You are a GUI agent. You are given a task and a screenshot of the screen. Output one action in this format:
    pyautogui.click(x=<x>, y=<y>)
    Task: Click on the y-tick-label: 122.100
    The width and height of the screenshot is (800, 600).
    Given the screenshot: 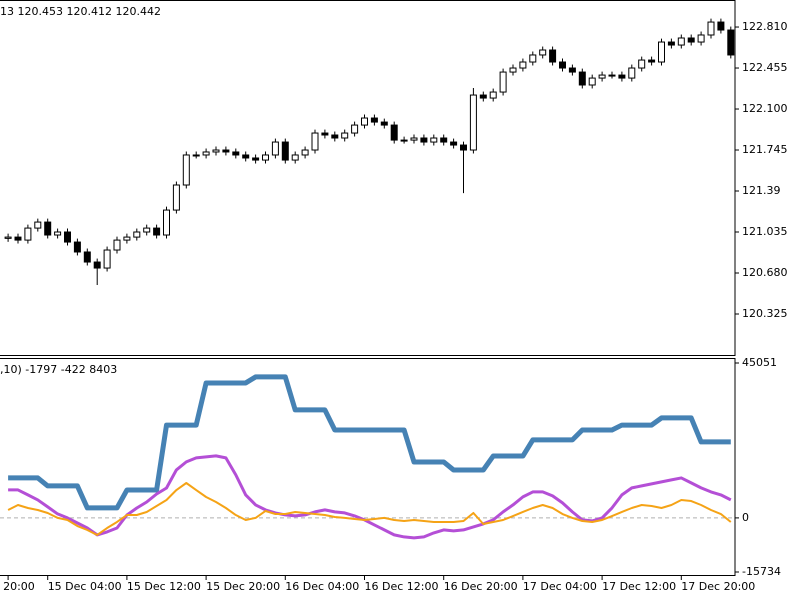 What is the action you would take?
    pyautogui.click(x=765, y=108)
    